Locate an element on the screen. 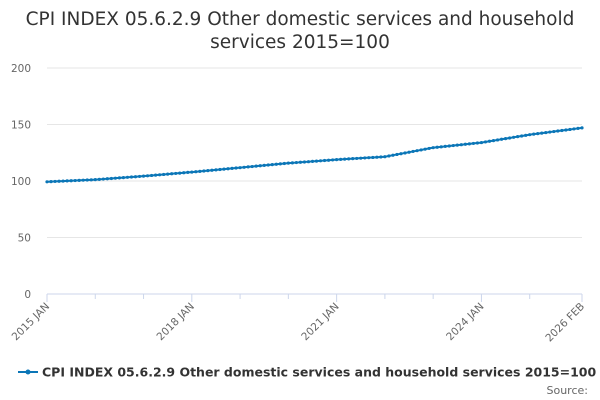 This screenshot has width=600, height=400. y-tick-label-0: 0 is located at coordinates (27, 295).